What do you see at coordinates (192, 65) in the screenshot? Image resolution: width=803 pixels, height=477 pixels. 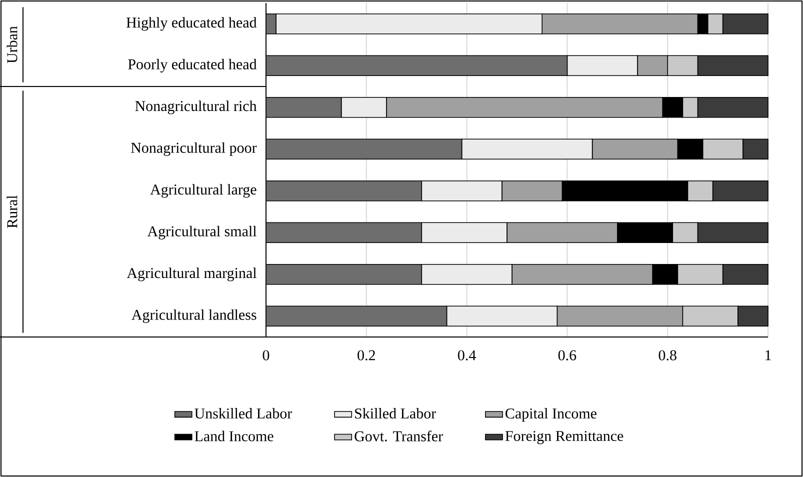 I see `y-tick-label: Poorly educated head` at bounding box center [192, 65].